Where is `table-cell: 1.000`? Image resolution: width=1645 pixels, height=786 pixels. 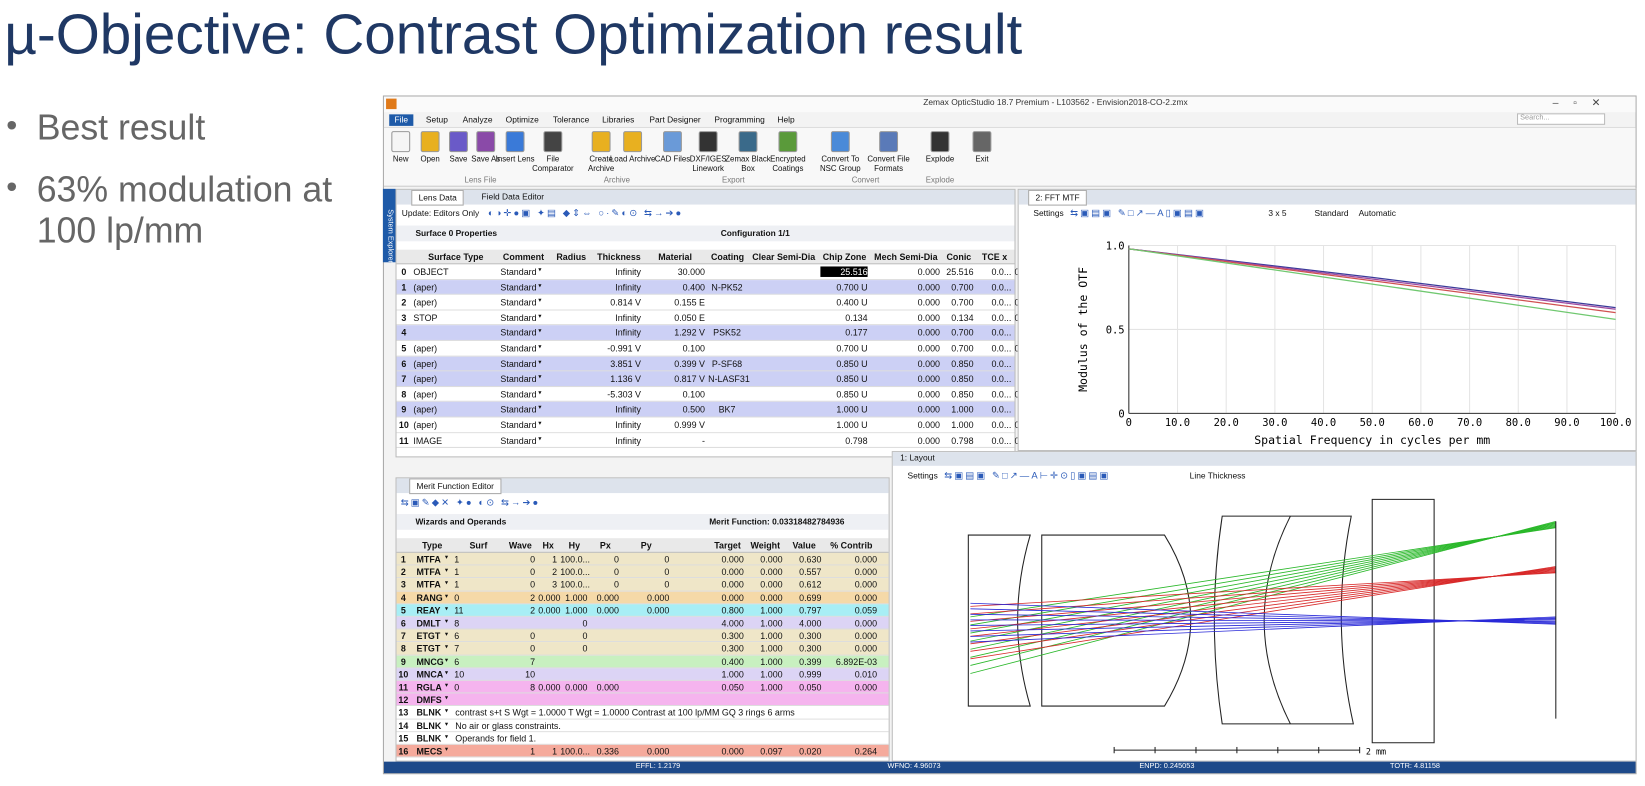
table-cell: 1.000 is located at coordinates (771, 674).